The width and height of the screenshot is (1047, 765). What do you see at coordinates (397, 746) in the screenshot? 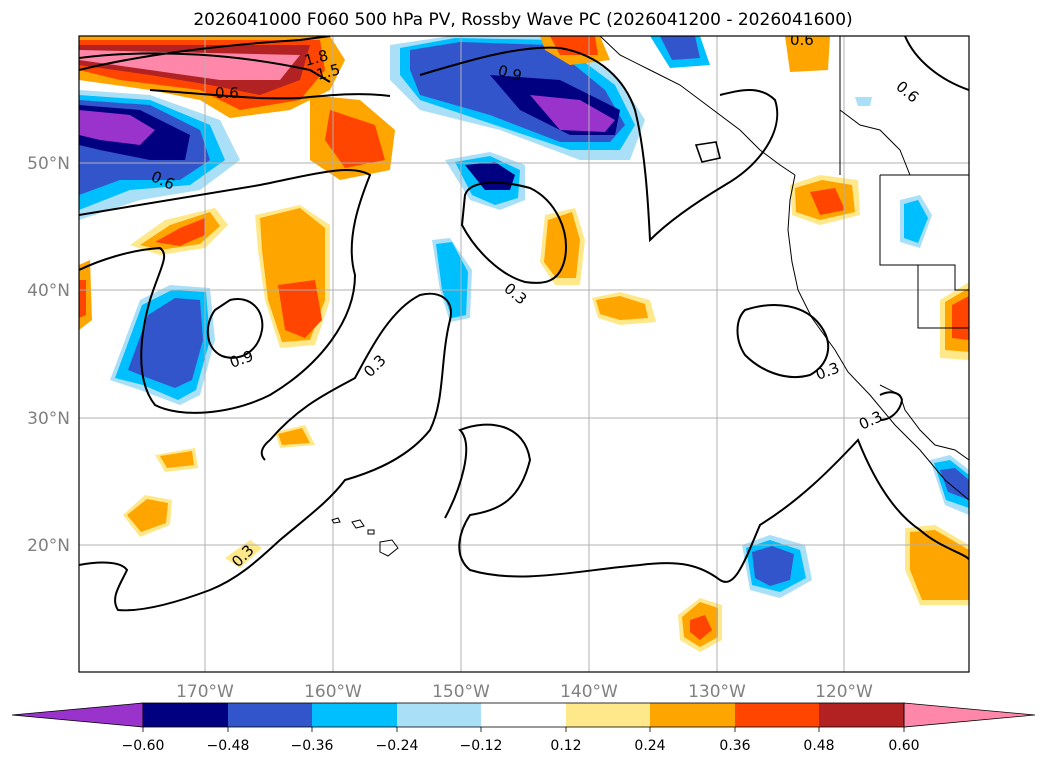
I see `colorbar-tick-label: −0.24` at bounding box center [397, 746].